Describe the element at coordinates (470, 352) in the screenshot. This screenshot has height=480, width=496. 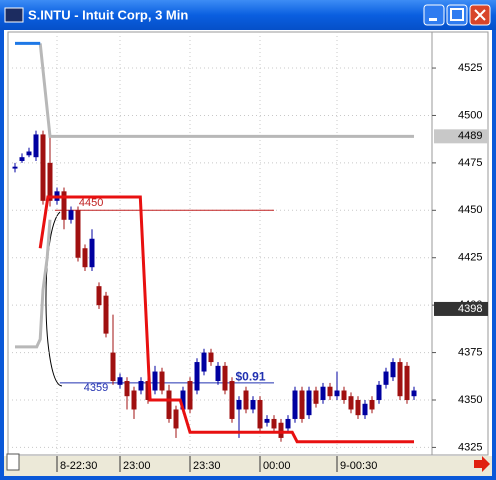
I see `y-tick-label: 4375` at that location.